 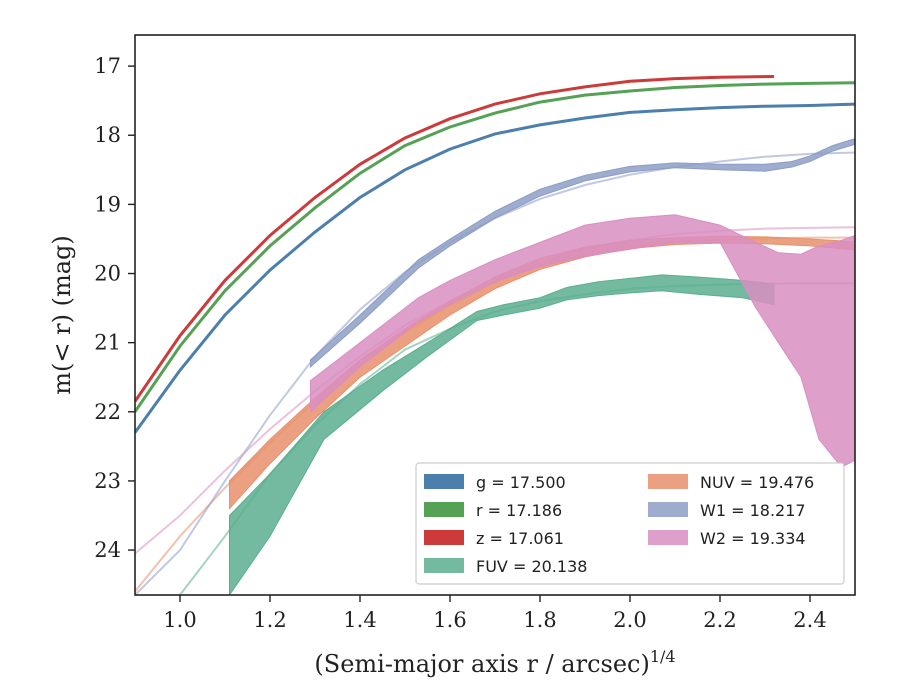 I want to click on x-tick-label: 1.2, so click(x=269, y=620).